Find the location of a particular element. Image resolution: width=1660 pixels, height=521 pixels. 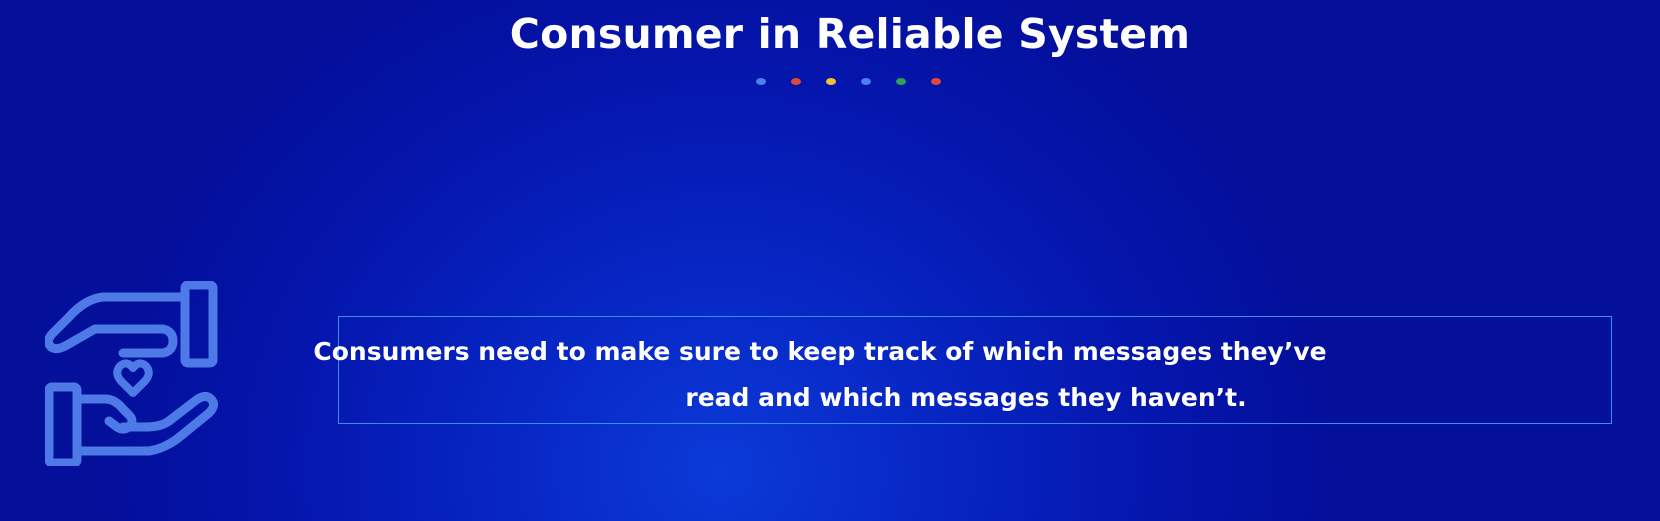

message-line: read and which messages they haven’t. is located at coordinates (966, 397).